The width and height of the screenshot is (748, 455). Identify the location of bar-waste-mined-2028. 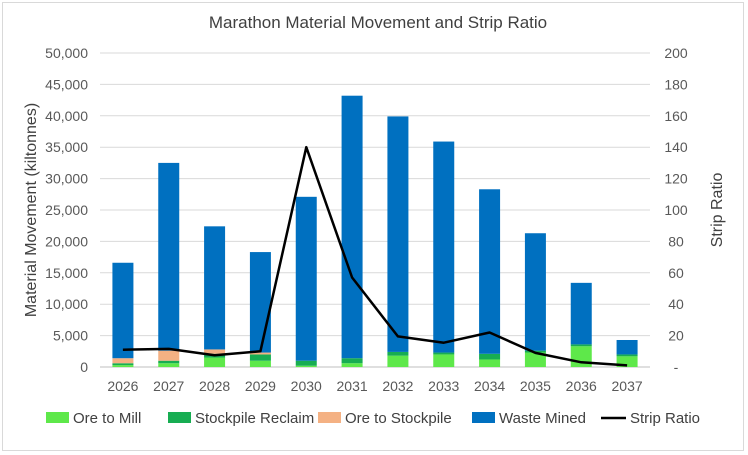
(215, 288).